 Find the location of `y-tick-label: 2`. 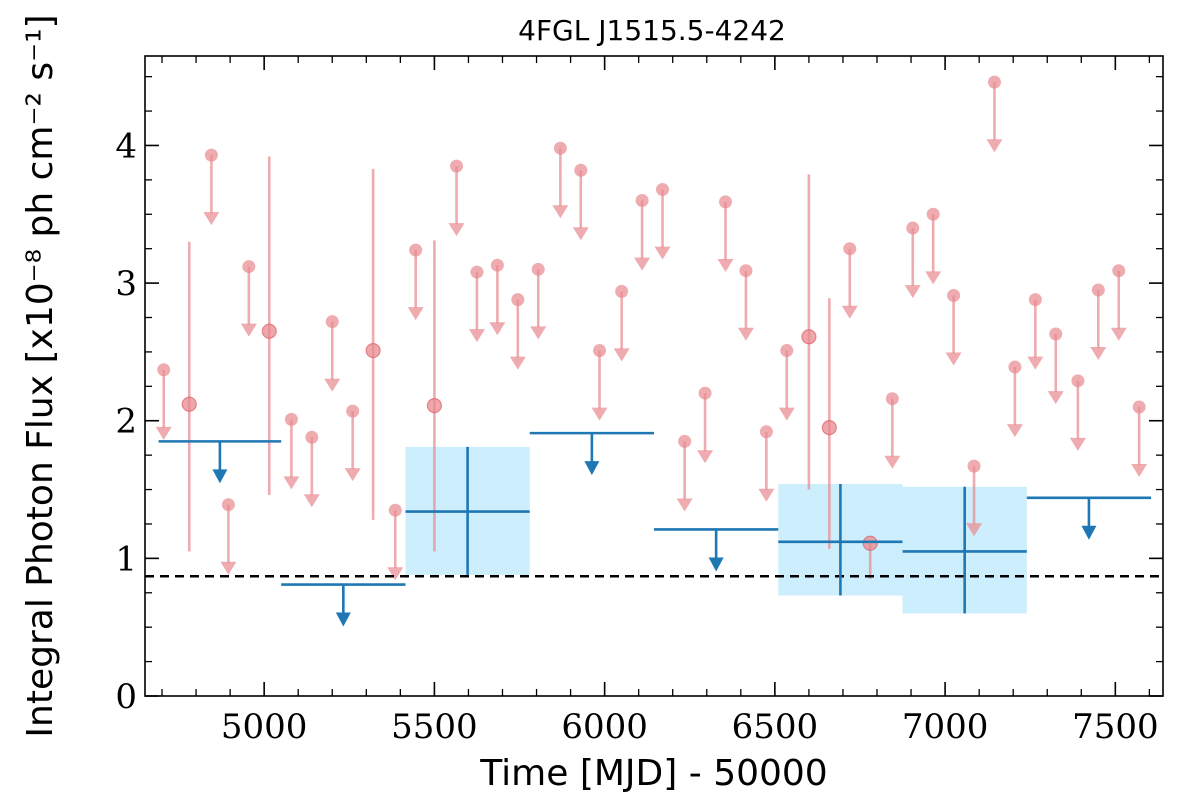

y-tick-label: 2 is located at coordinates (126, 422).